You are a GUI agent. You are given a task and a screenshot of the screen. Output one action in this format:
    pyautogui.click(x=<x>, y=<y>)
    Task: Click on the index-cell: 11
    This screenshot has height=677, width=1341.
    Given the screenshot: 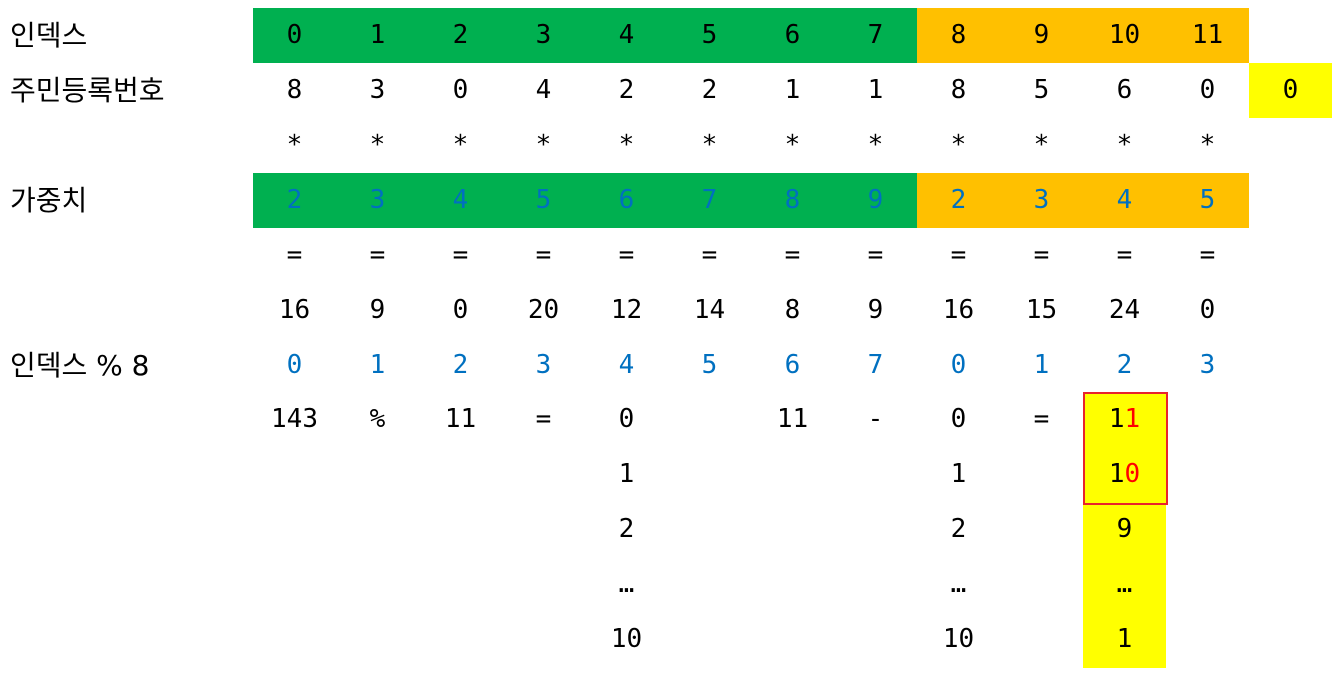 What is the action you would take?
    pyautogui.click(x=1207, y=35)
    